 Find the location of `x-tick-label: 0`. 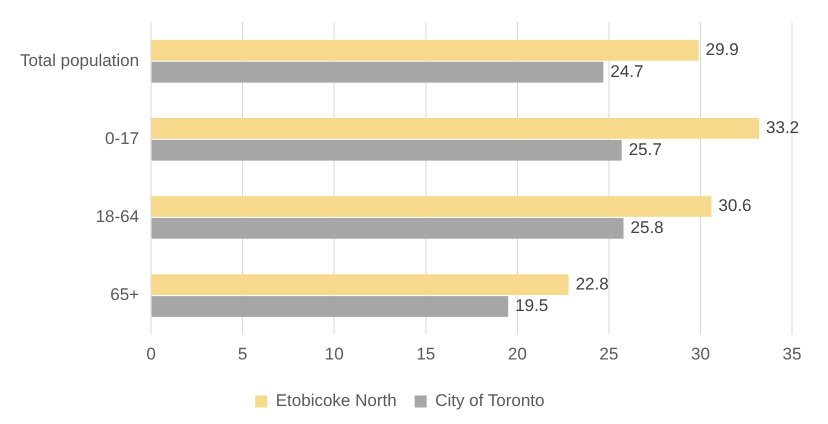

x-tick-label: 0 is located at coordinates (151, 354).